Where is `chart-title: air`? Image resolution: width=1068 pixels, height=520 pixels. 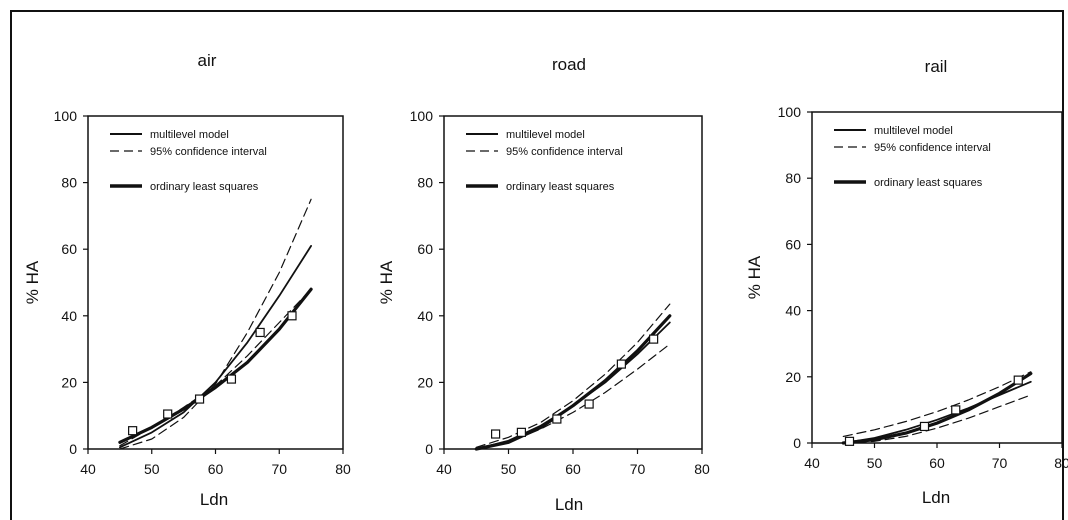
chart-title: air is located at coordinates (207, 60).